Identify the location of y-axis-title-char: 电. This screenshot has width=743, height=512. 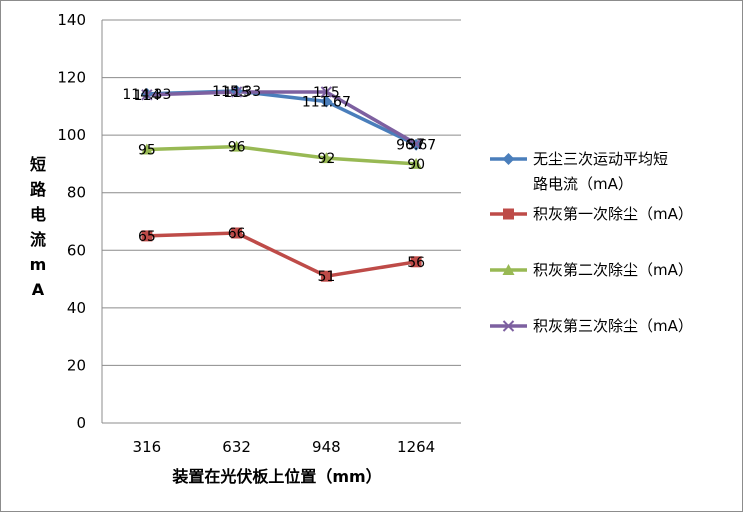
(38, 214).